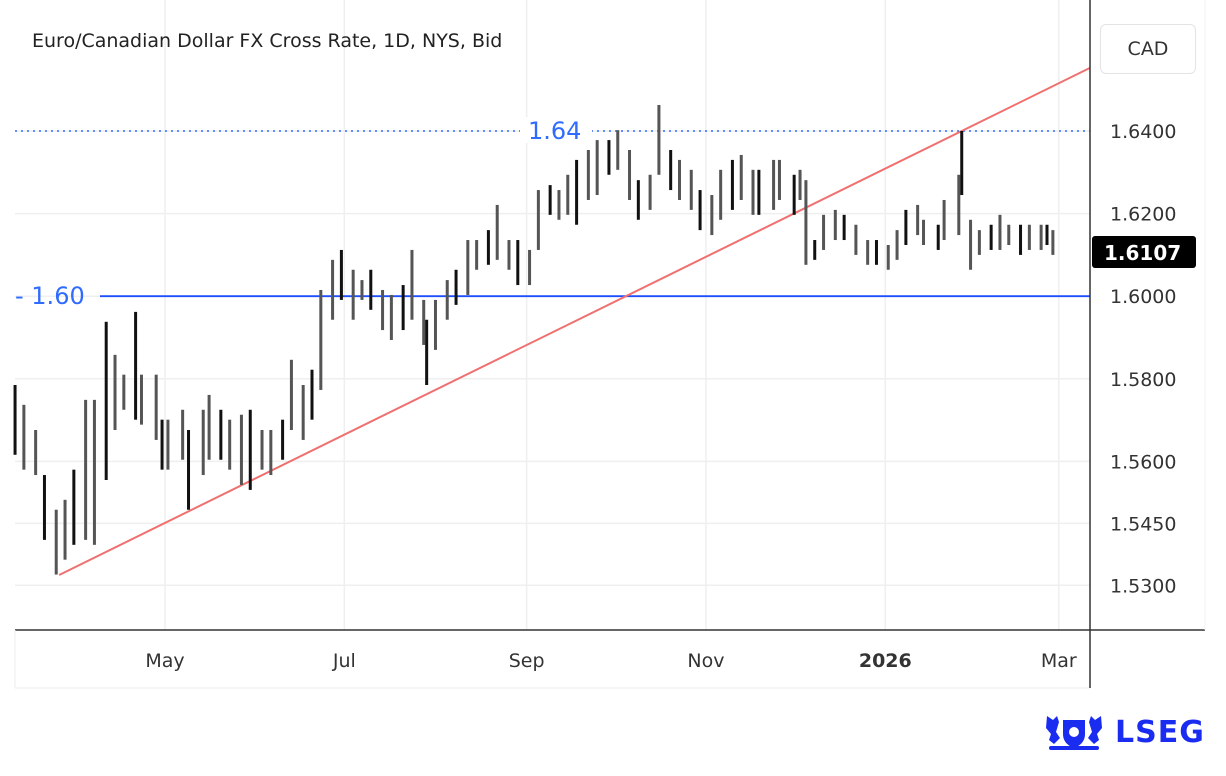  I want to click on x-tick-label: Jul, so click(344, 661).